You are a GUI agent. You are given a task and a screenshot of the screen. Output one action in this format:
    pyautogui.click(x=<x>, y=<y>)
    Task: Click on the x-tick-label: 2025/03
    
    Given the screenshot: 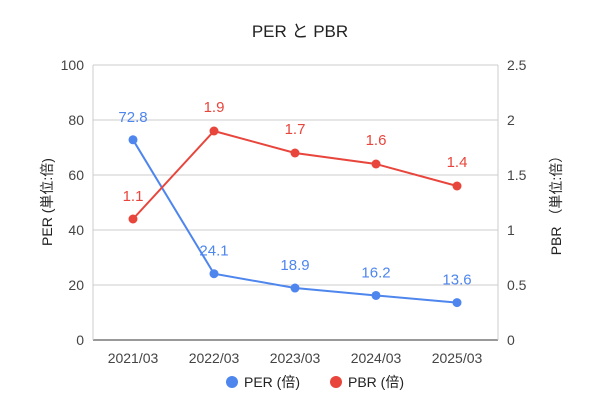 What is the action you would take?
    pyautogui.click(x=457, y=358)
    